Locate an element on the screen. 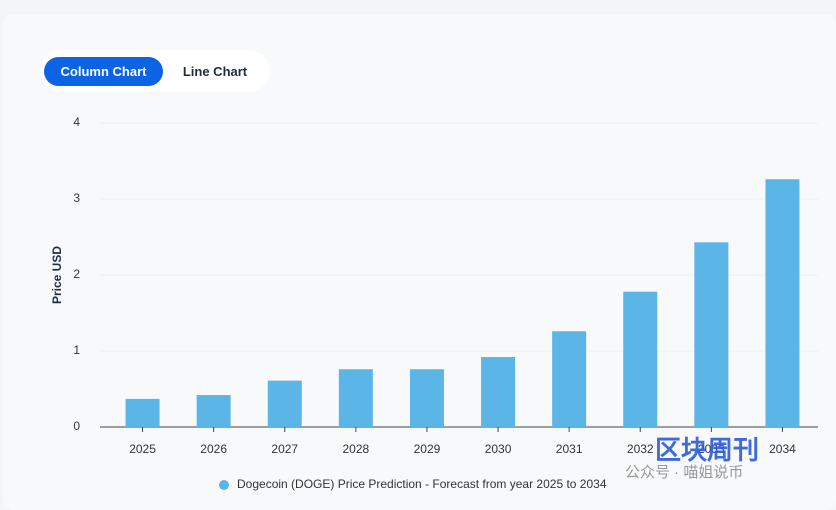 Image resolution: width=836 pixels, height=510 pixels. x-tick-label: 2033 is located at coordinates (711, 449).